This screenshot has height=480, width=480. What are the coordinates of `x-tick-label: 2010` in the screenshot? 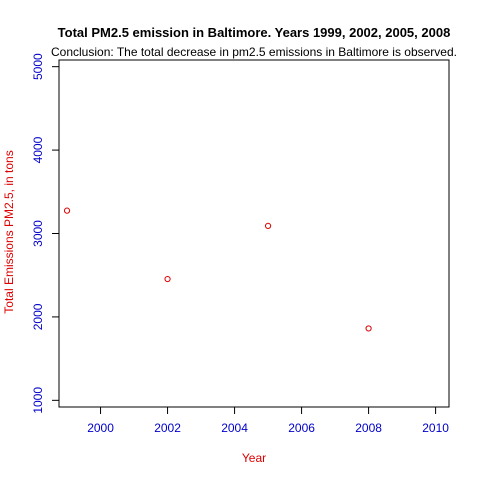 It's located at (435, 428).